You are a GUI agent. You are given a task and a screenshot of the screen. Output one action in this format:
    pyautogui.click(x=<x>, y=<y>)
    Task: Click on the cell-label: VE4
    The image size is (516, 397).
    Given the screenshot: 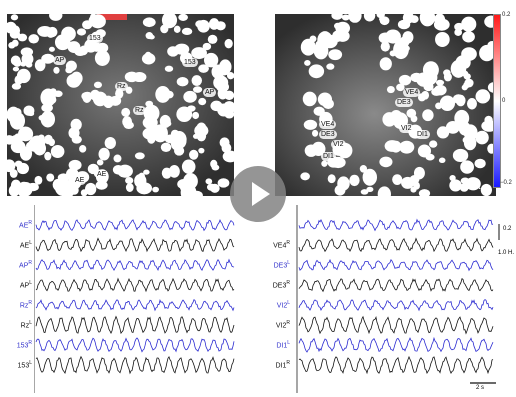 What is the action you would take?
    pyautogui.click(x=328, y=124)
    